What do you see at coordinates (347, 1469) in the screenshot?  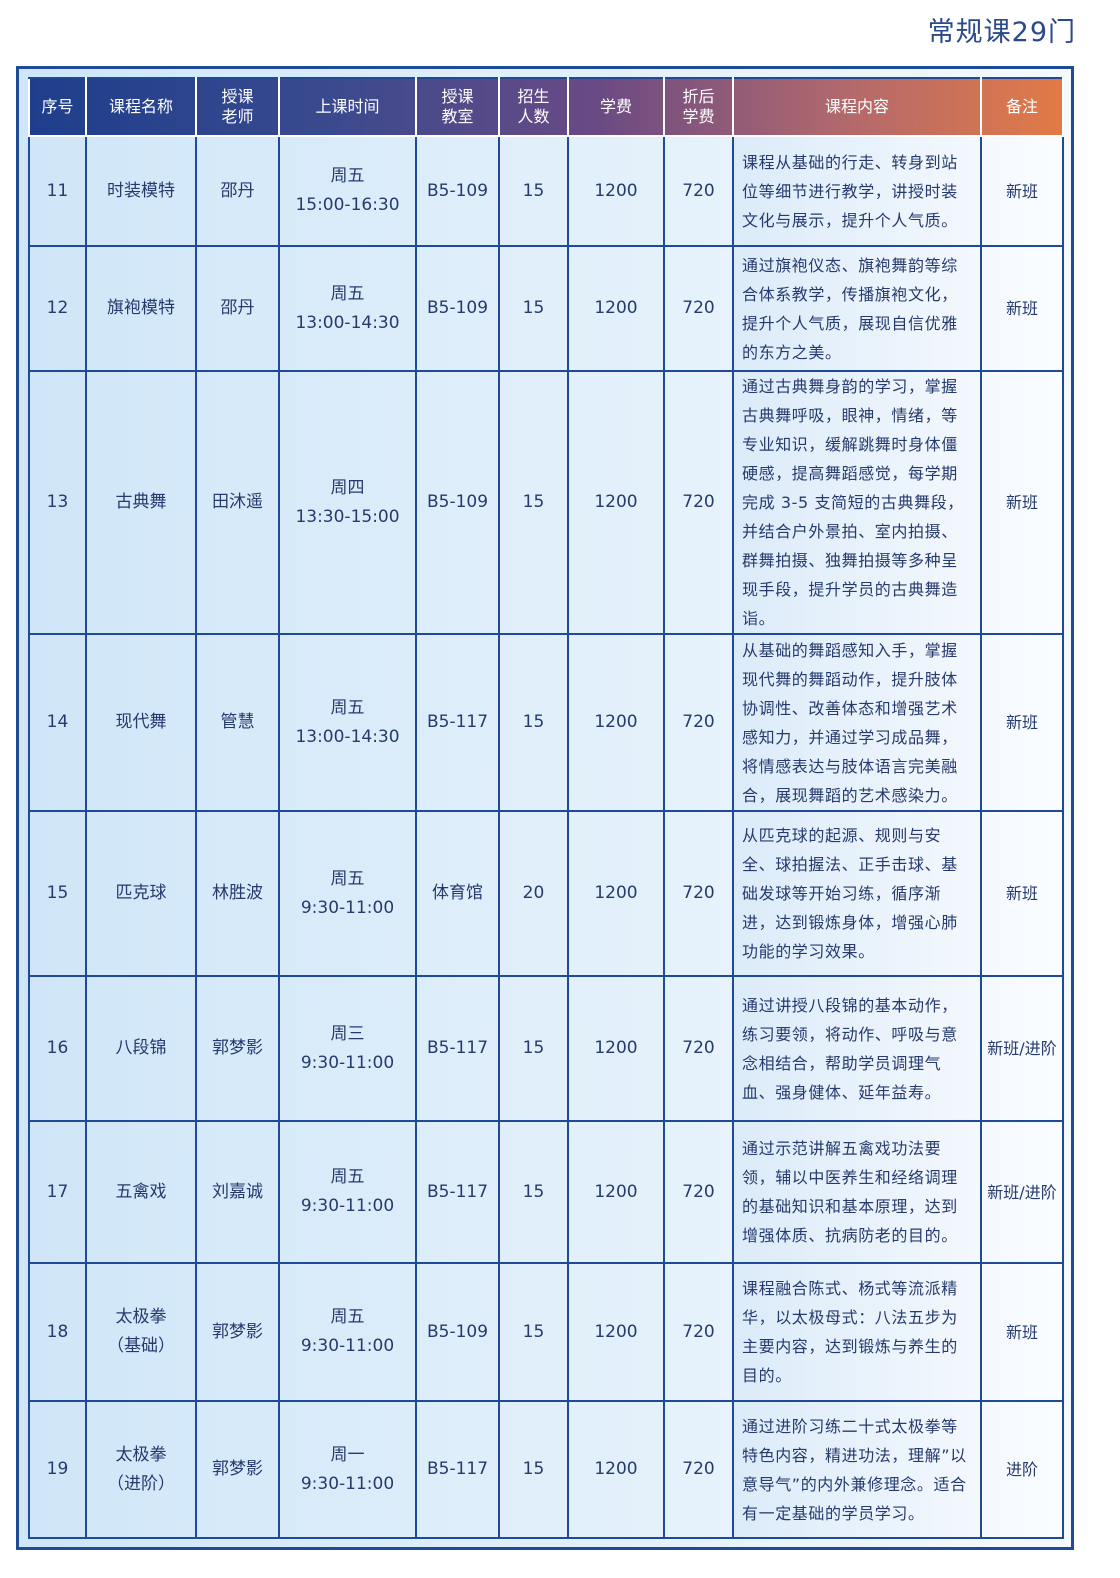 I see `schedule: 周一 9:30-11:00` at bounding box center [347, 1469].